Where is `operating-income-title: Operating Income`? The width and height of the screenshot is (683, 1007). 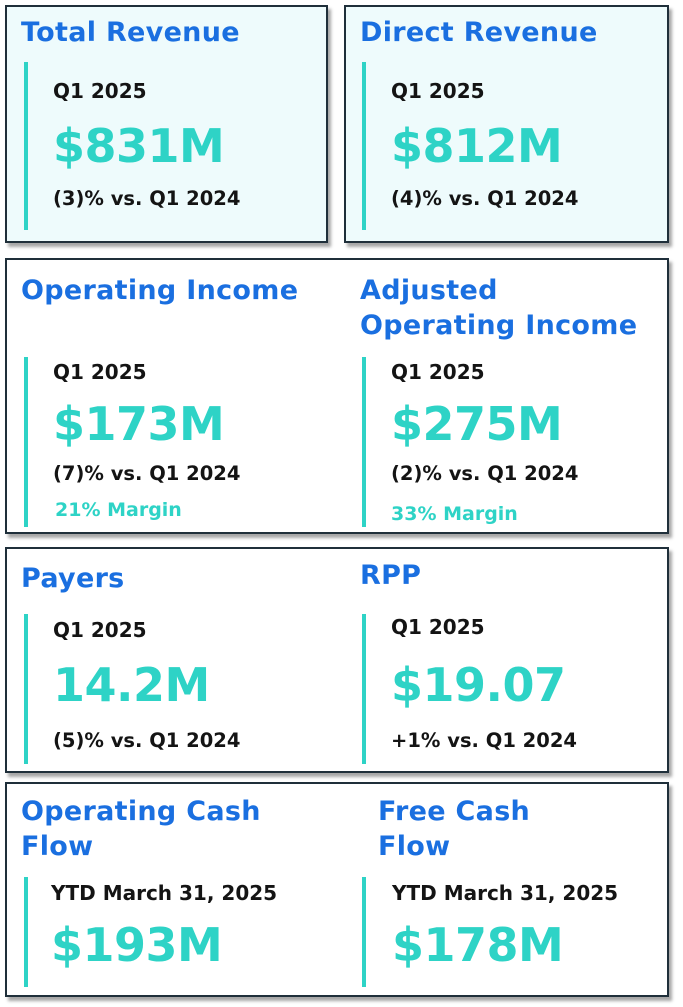
operating-income-title: Operating Income is located at coordinates (160, 290).